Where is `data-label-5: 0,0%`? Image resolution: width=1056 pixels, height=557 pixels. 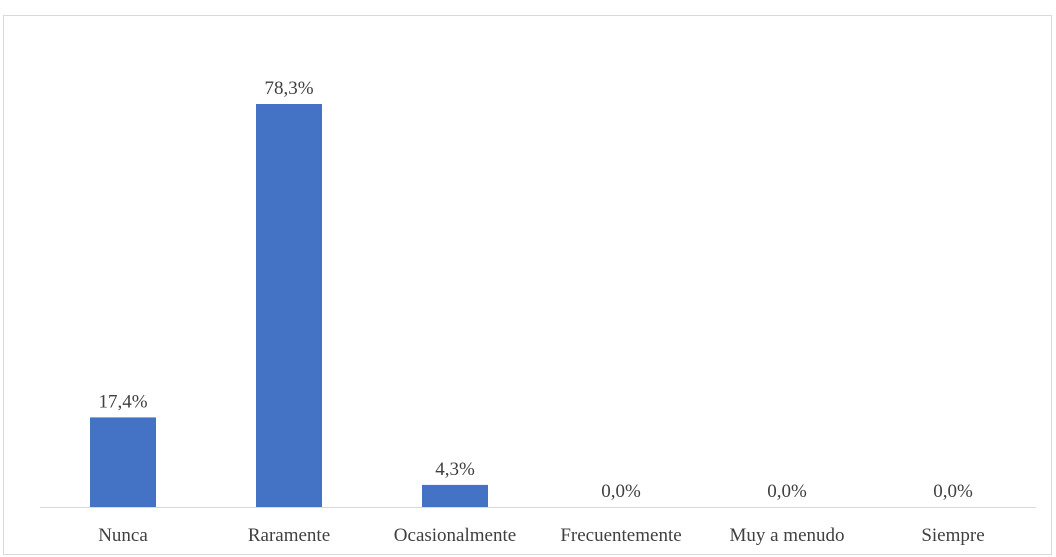
data-label-5: 0,0% is located at coordinates (953, 491).